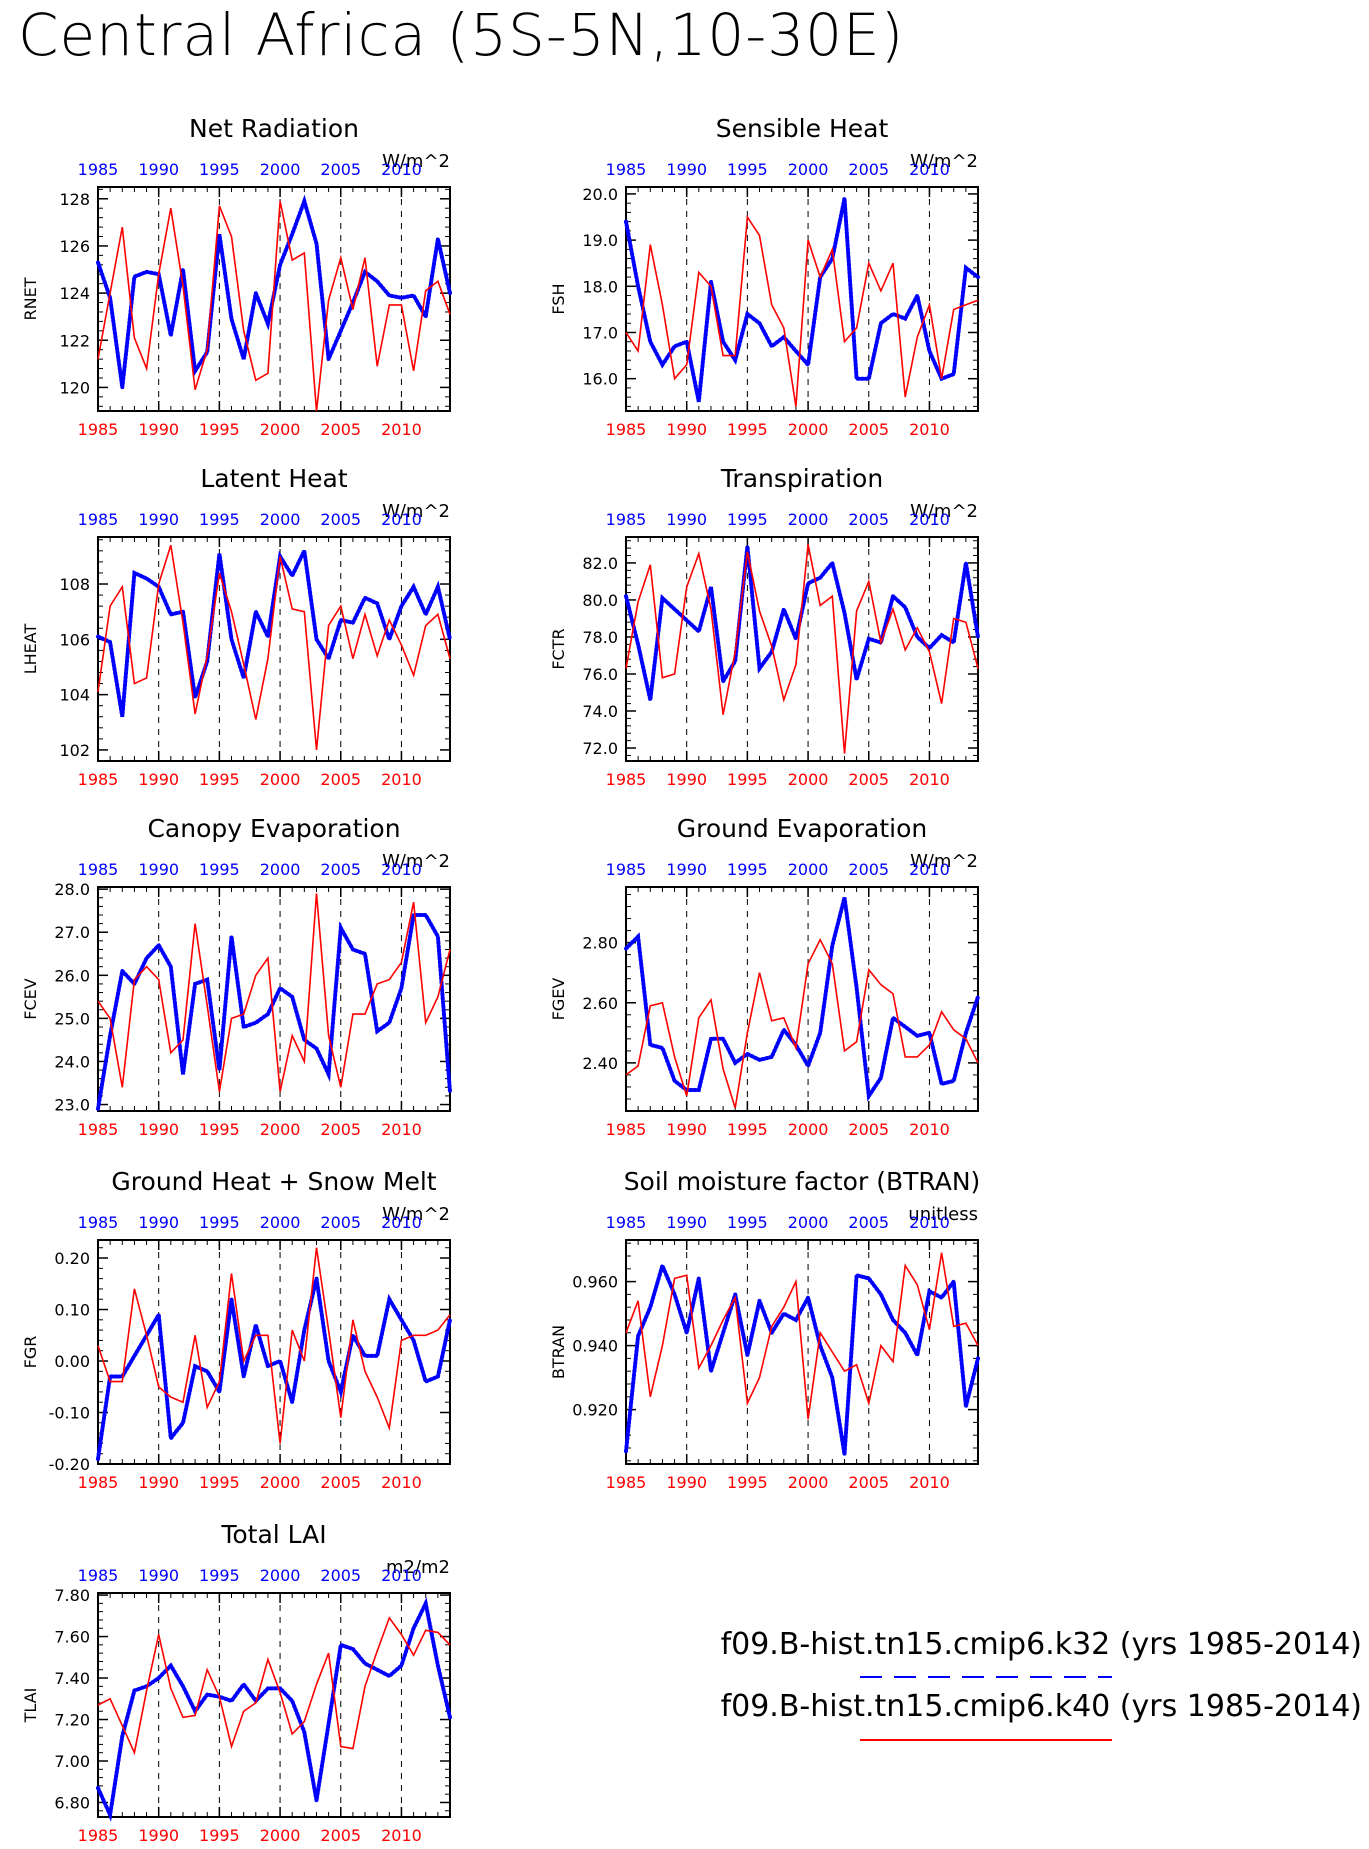 The width and height of the screenshot is (1369, 1849). I want to click on y-axis-label: LHEAT, so click(30, 649).